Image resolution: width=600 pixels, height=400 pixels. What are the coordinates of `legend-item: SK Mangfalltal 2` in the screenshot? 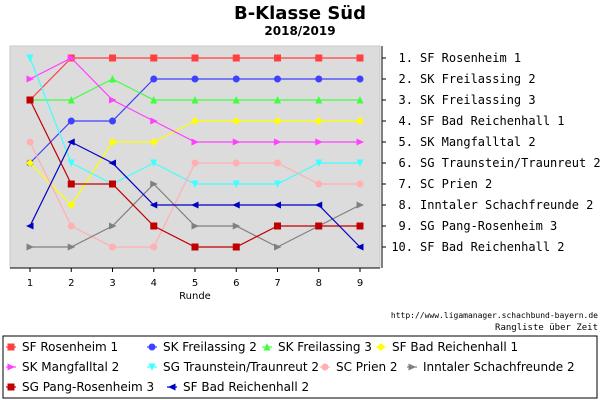 It's located at (62, 367).